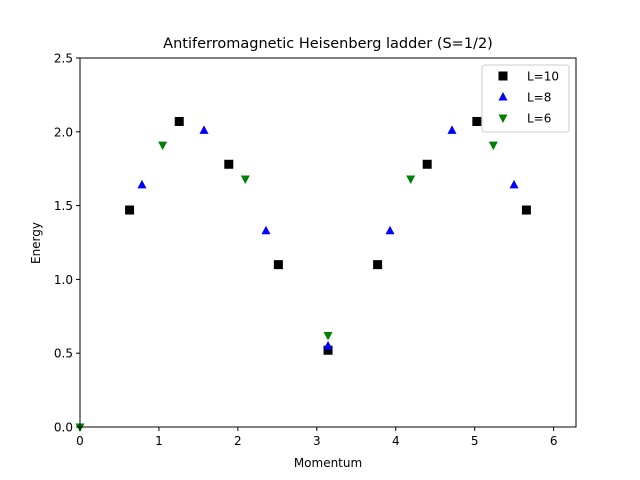 The image size is (640, 480). Describe the element at coordinates (503, 96) in the screenshot. I see `legend-triangle-up-icon` at that location.